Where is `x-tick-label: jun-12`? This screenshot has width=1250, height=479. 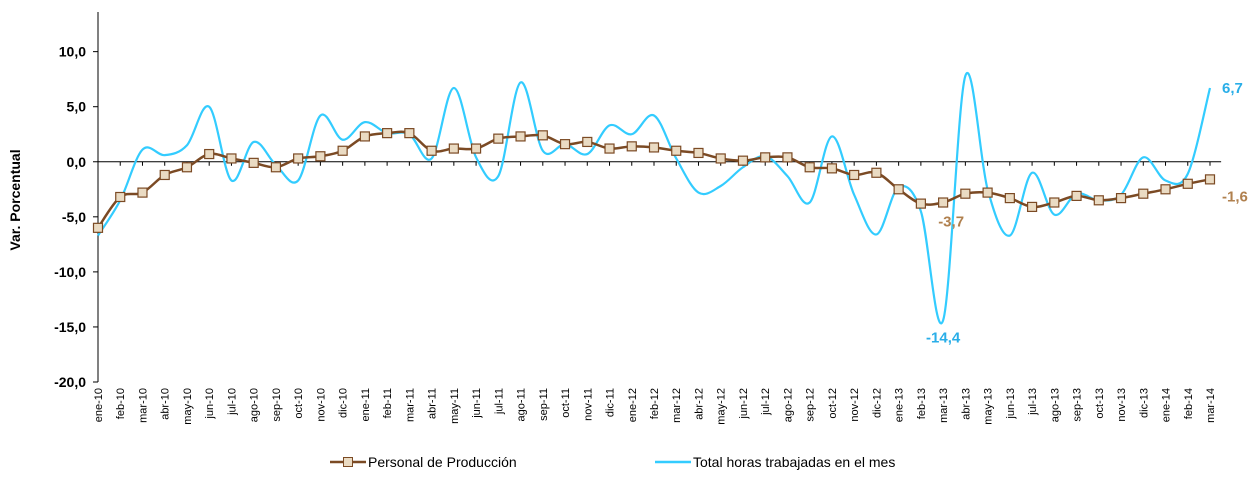 x-tick-label: jun-12 is located at coordinates (744, 404).